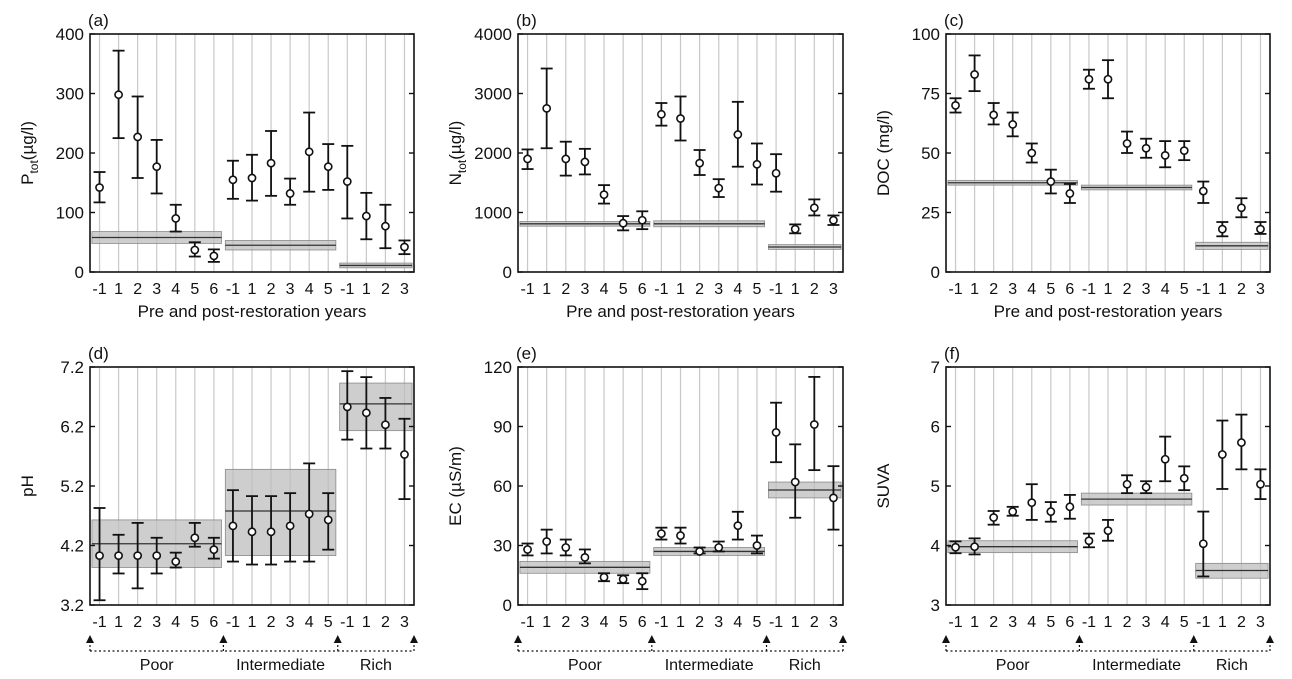 This screenshot has width=1292, height=679. Describe the element at coordinates (952, 353) in the screenshot. I see `panel-label: (f)` at that location.